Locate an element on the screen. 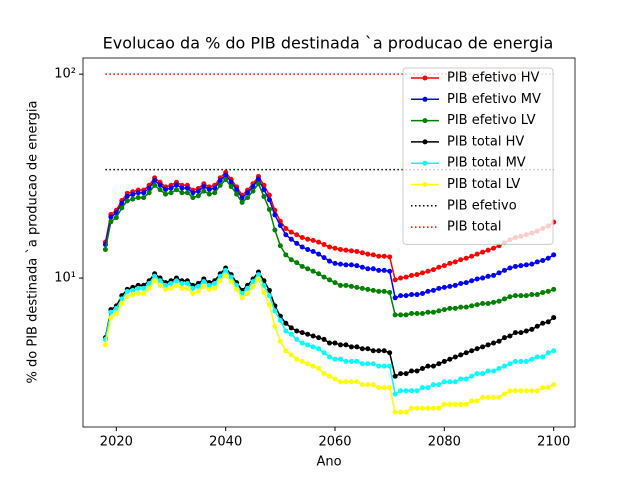 The height and width of the screenshot is (480, 640). legend-label: PIB efetivo is located at coordinates (482, 205).